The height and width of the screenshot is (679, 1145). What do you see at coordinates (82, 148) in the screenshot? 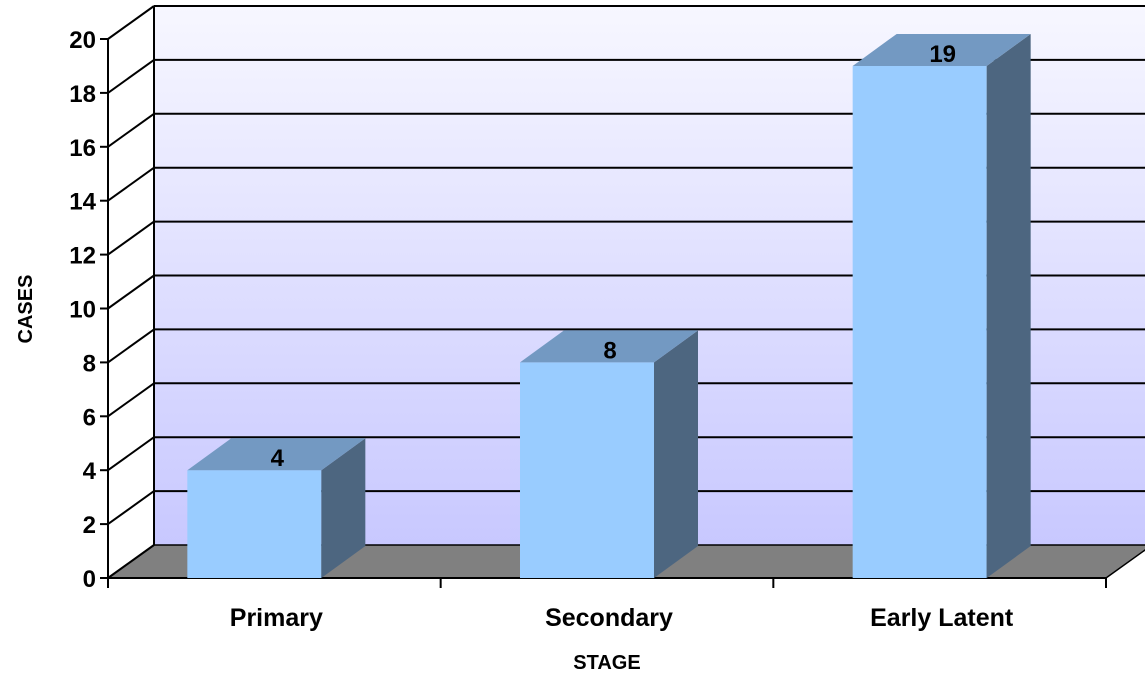
I see `y-tick-label: 16` at bounding box center [82, 148].